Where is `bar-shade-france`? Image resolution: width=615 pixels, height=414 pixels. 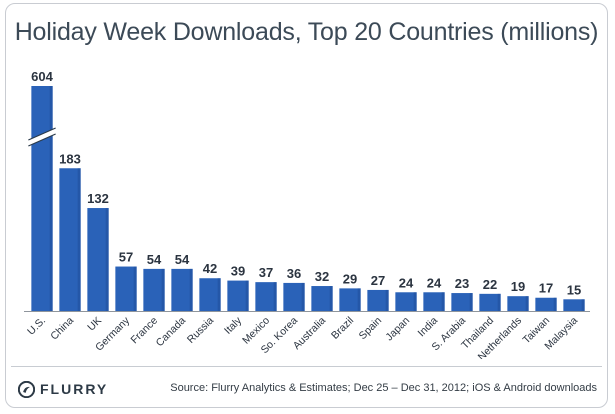 bar-shade-france is located at coordinates (163, 289).